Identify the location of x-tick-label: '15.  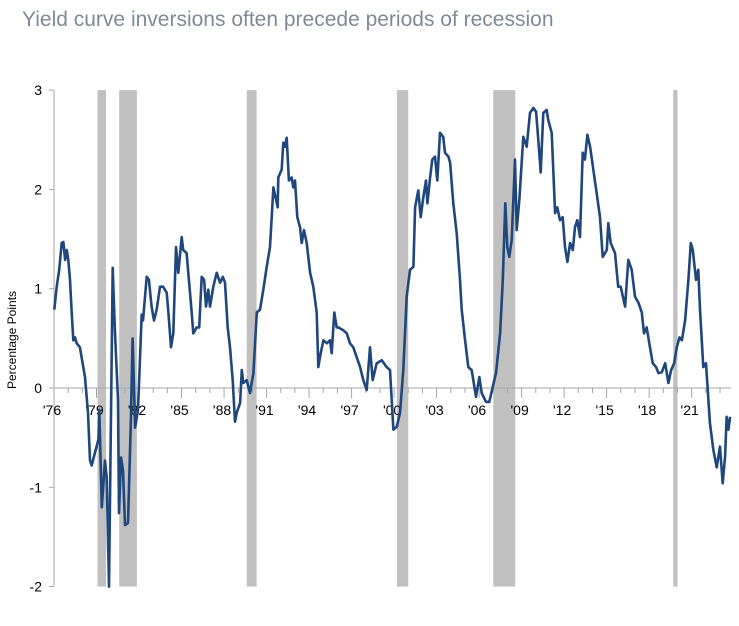
(605, 410).